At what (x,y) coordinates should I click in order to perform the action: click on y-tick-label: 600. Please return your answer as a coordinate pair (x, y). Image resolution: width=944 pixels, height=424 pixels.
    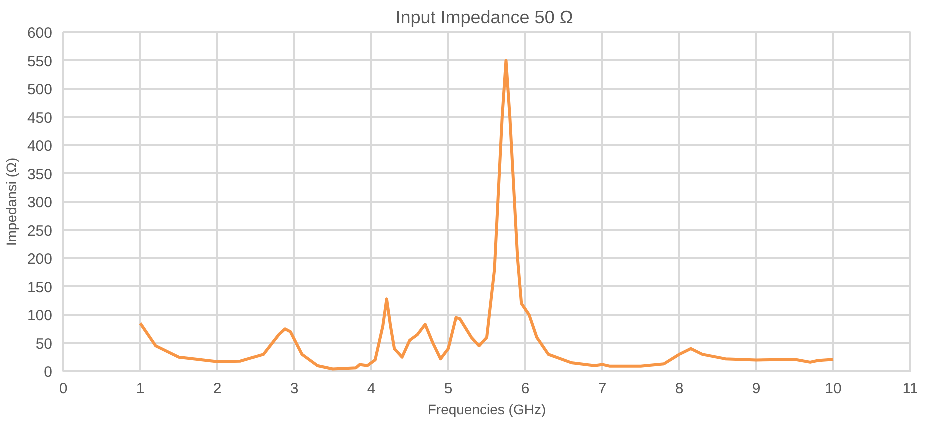
    Looking at the image, I should click on (40, 33).